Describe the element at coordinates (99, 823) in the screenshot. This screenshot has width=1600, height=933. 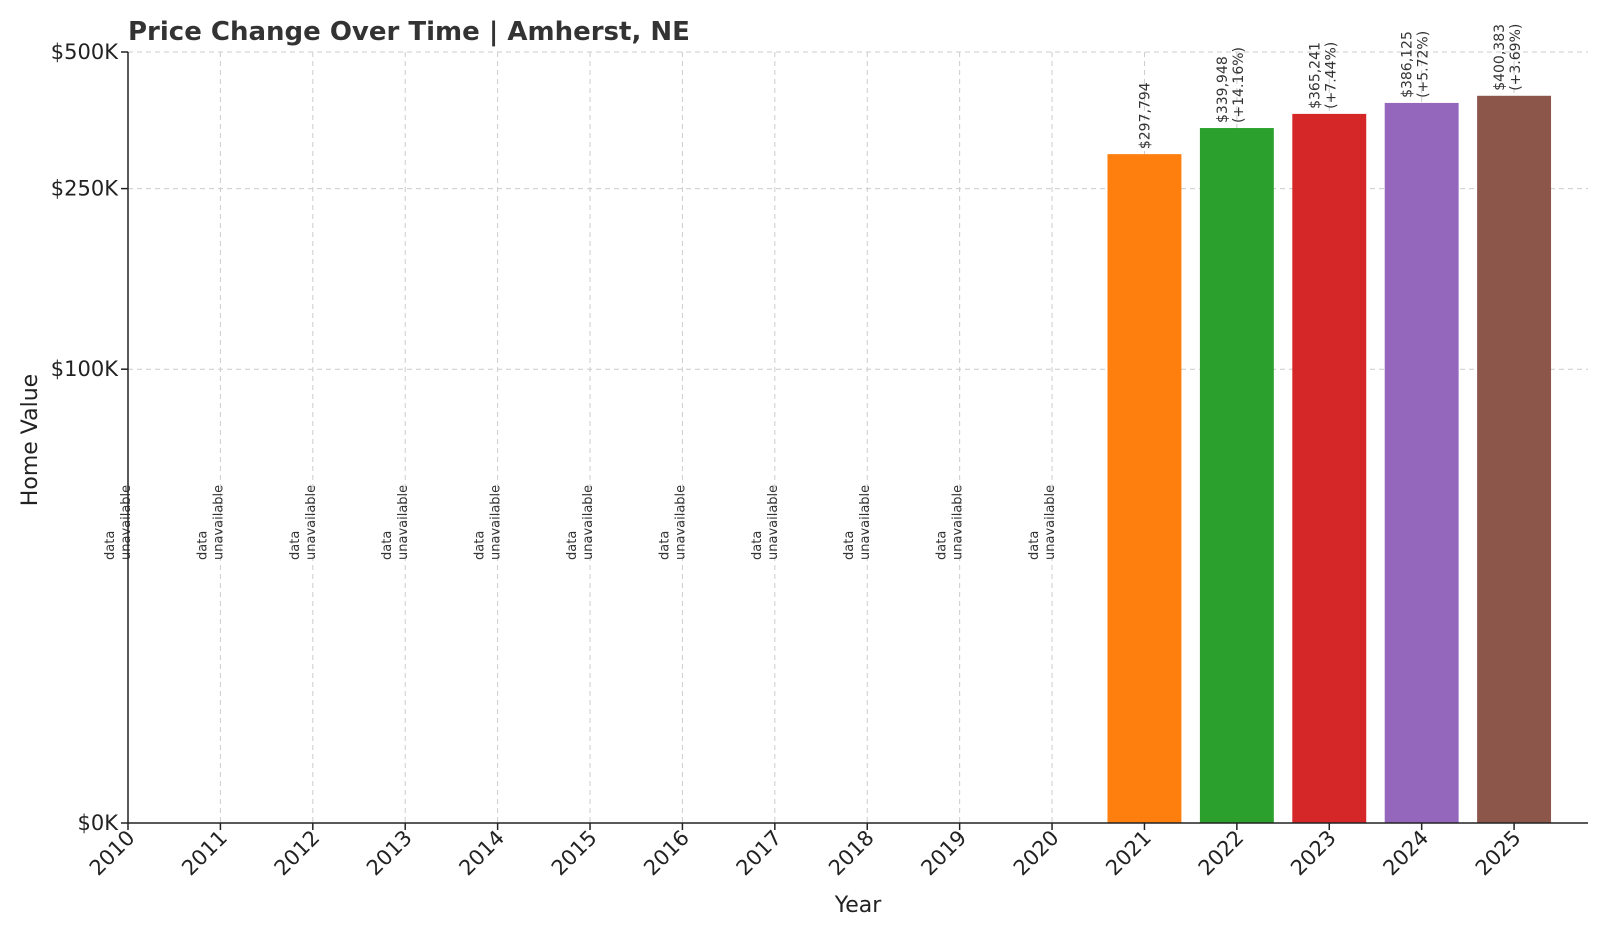
I see `y-tick-label: $0K` at that location.